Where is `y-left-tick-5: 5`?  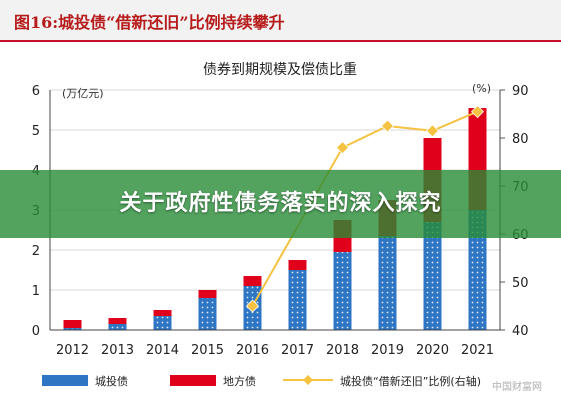
y-left-tick-5: 5 is located at coordinates (36, 131).